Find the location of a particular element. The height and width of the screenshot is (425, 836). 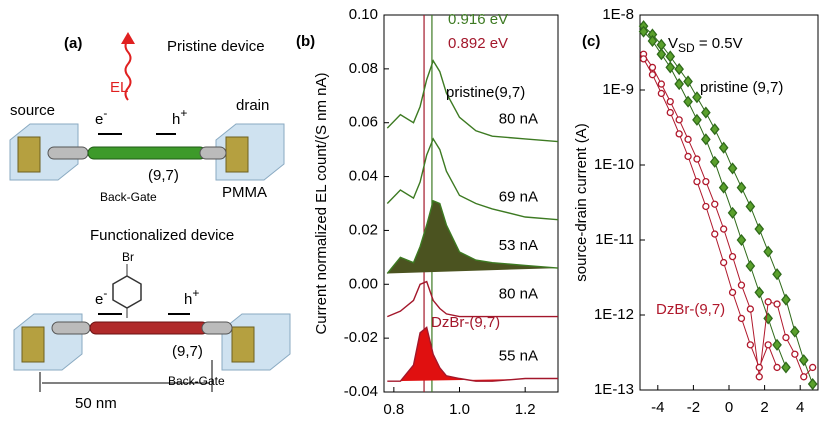

x-tick-label: -4 is located at coordinates (657, 407).